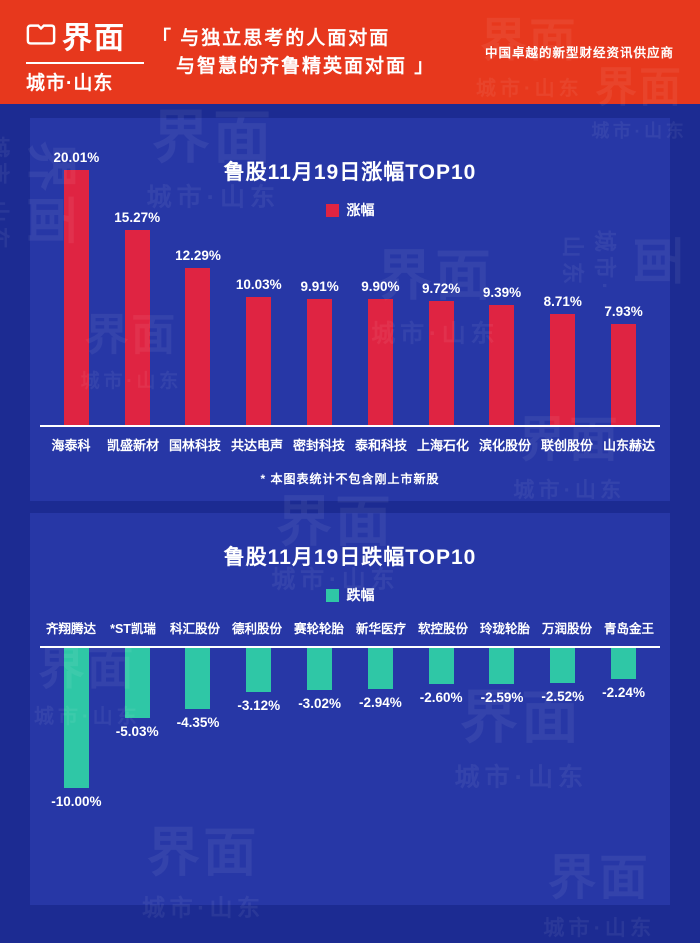  I want to click on bar-value-label: 7.93%, so click(623, 311).